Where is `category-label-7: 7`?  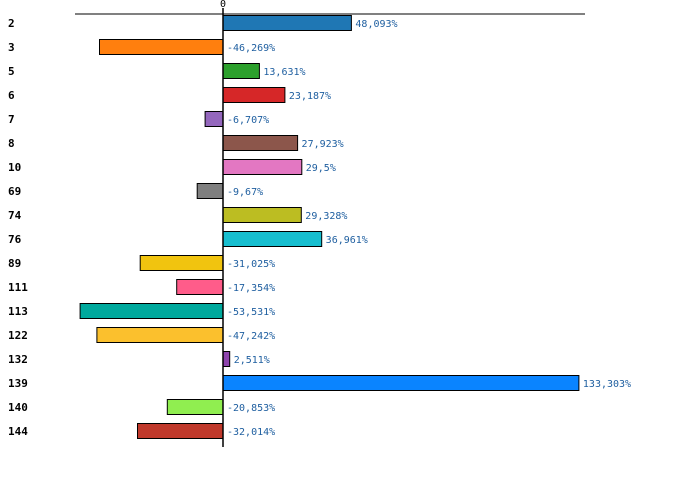 category-label-7: 7 is located at coordinates (11, 119).